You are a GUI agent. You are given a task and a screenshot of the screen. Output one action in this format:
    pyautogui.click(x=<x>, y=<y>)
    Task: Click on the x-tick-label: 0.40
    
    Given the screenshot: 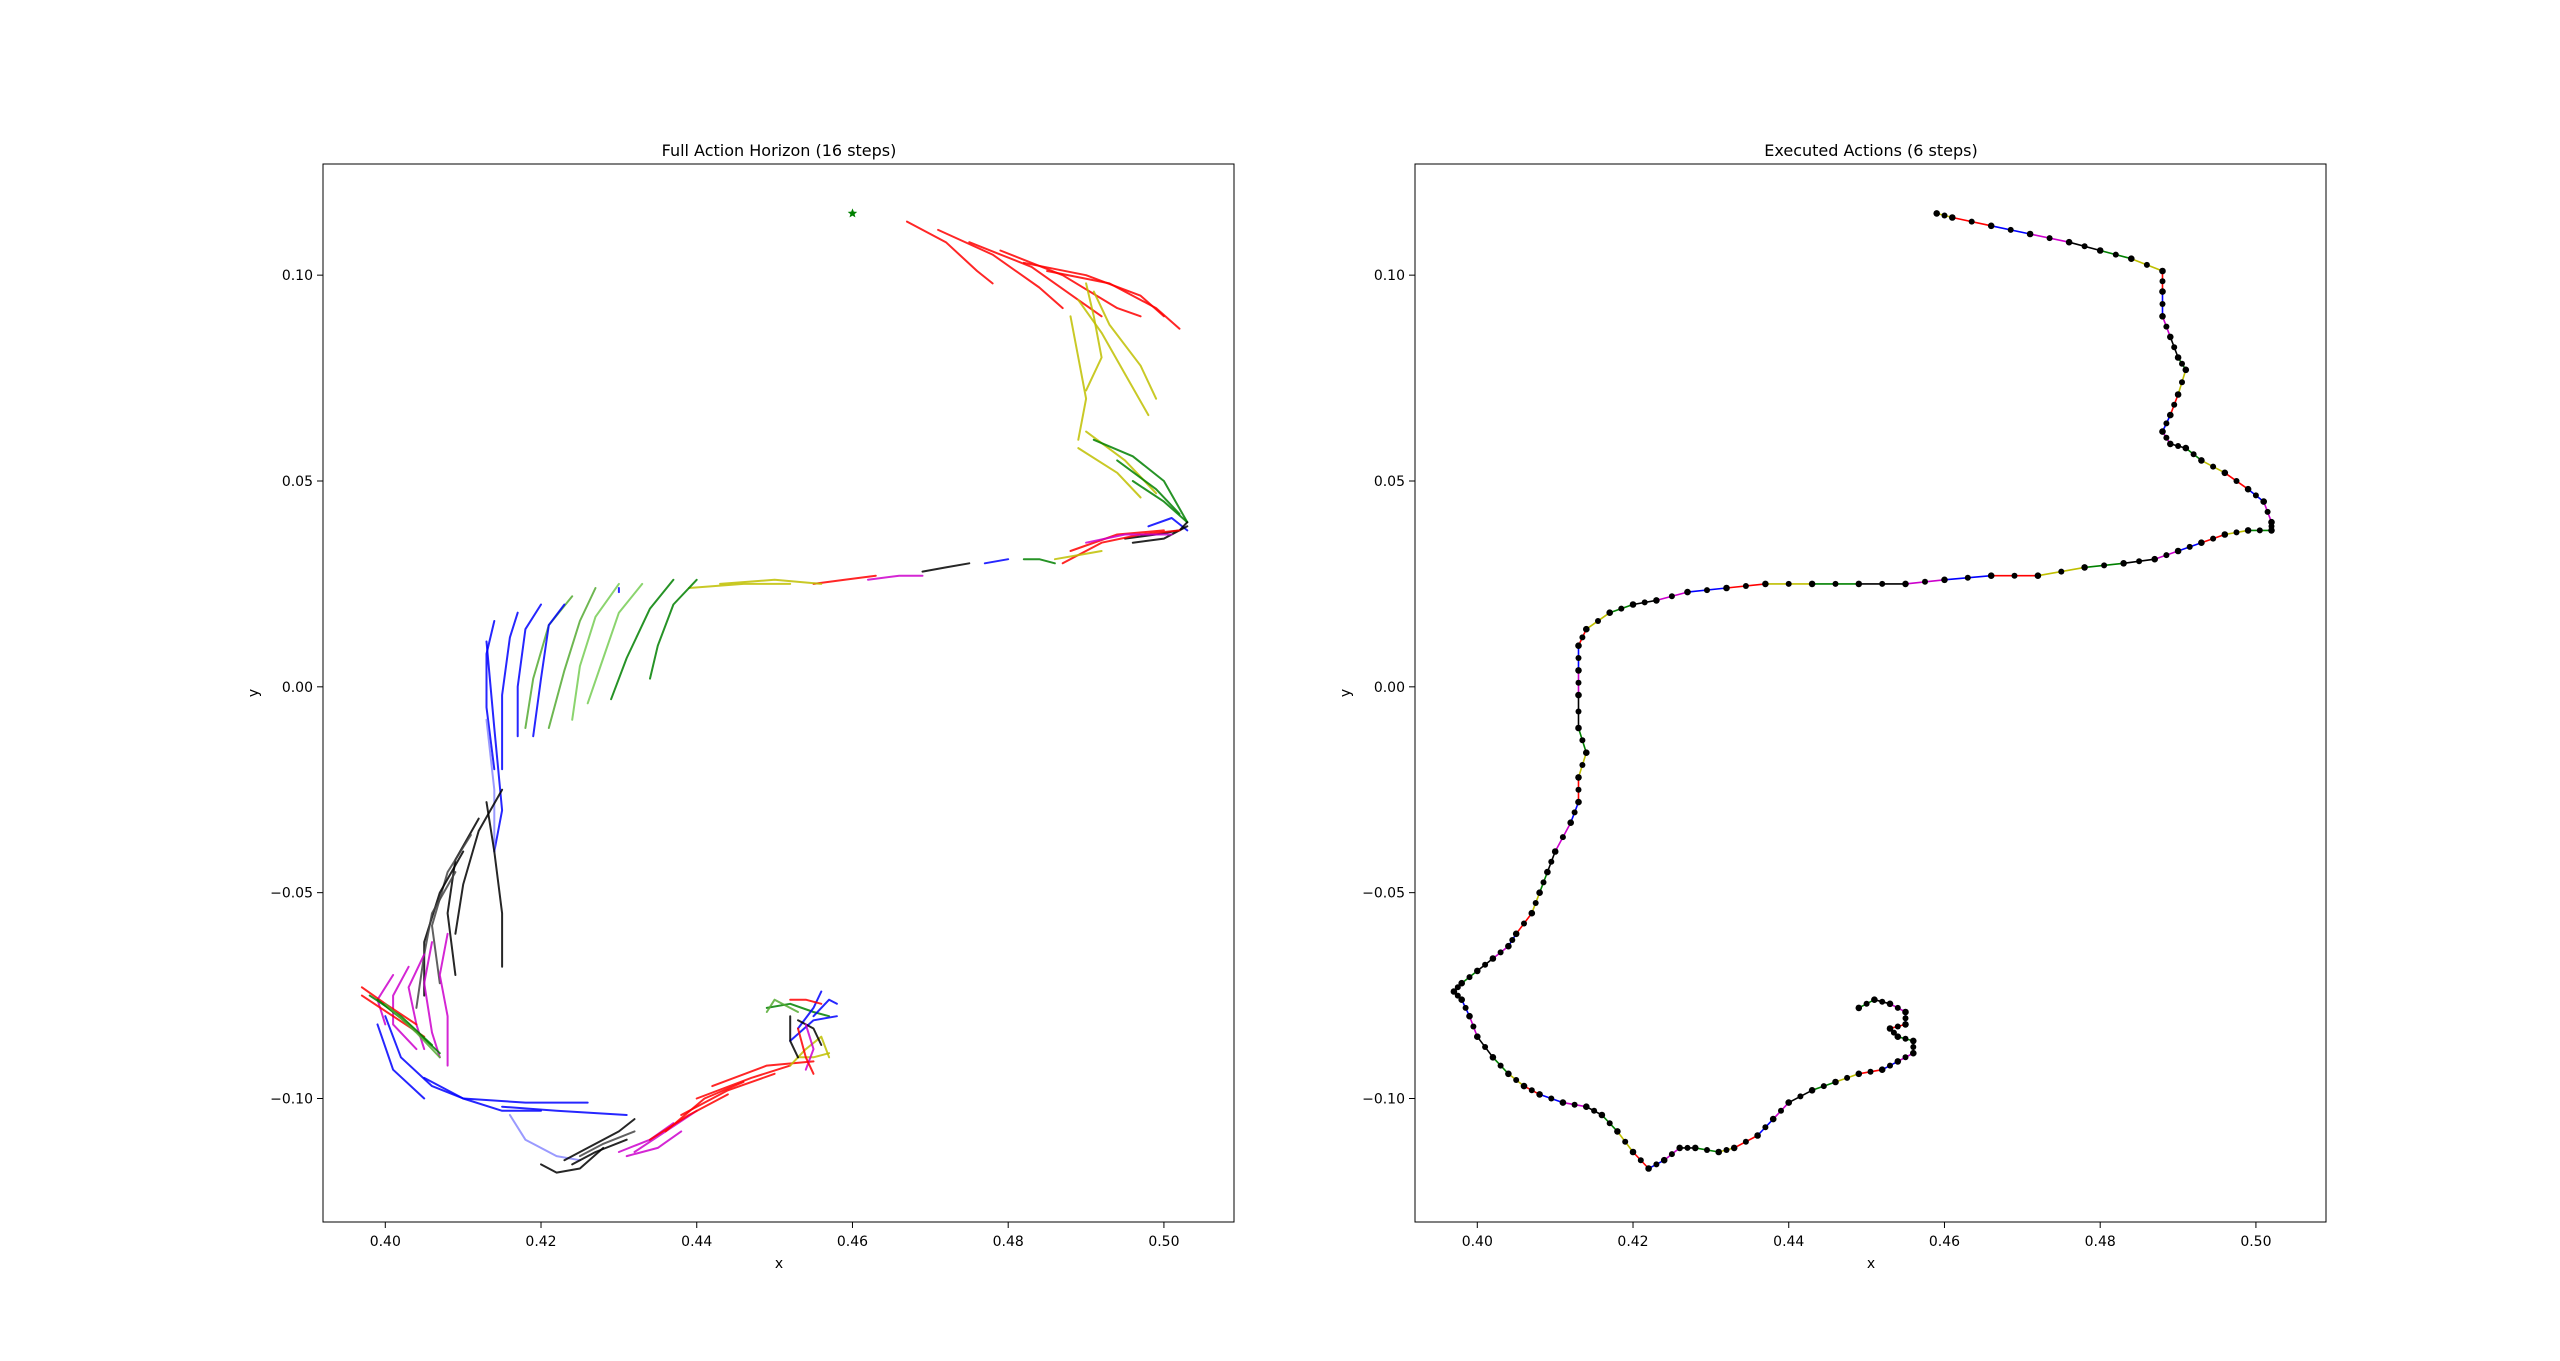 What is the action you would take?
    pyautogui.click(x=1477, y=1242)
    